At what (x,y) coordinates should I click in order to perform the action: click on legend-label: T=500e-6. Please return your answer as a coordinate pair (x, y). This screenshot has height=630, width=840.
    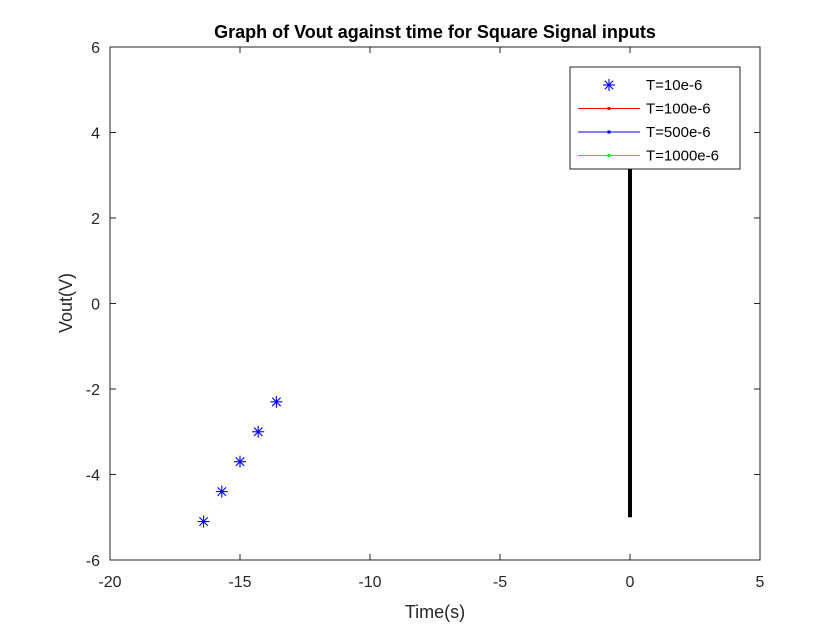
    Looking at the image, I should click on (678, 132).